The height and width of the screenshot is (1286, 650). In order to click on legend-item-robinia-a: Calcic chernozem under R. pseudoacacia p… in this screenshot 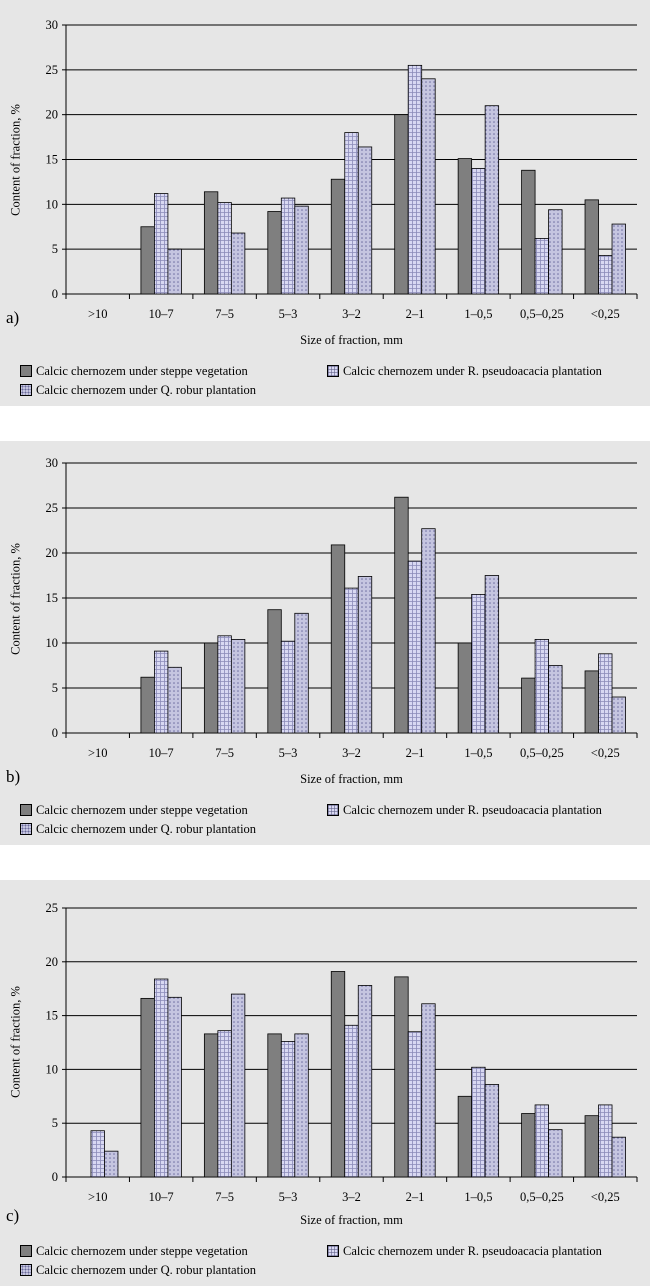, I will do `click(464, 371)`.